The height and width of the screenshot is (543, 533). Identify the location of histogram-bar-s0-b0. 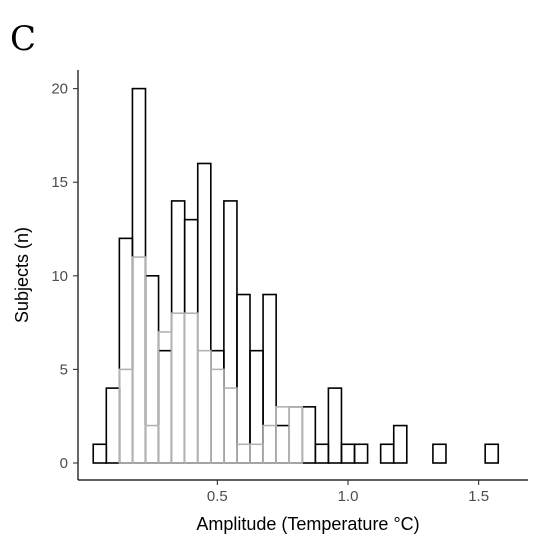
(100, 453).